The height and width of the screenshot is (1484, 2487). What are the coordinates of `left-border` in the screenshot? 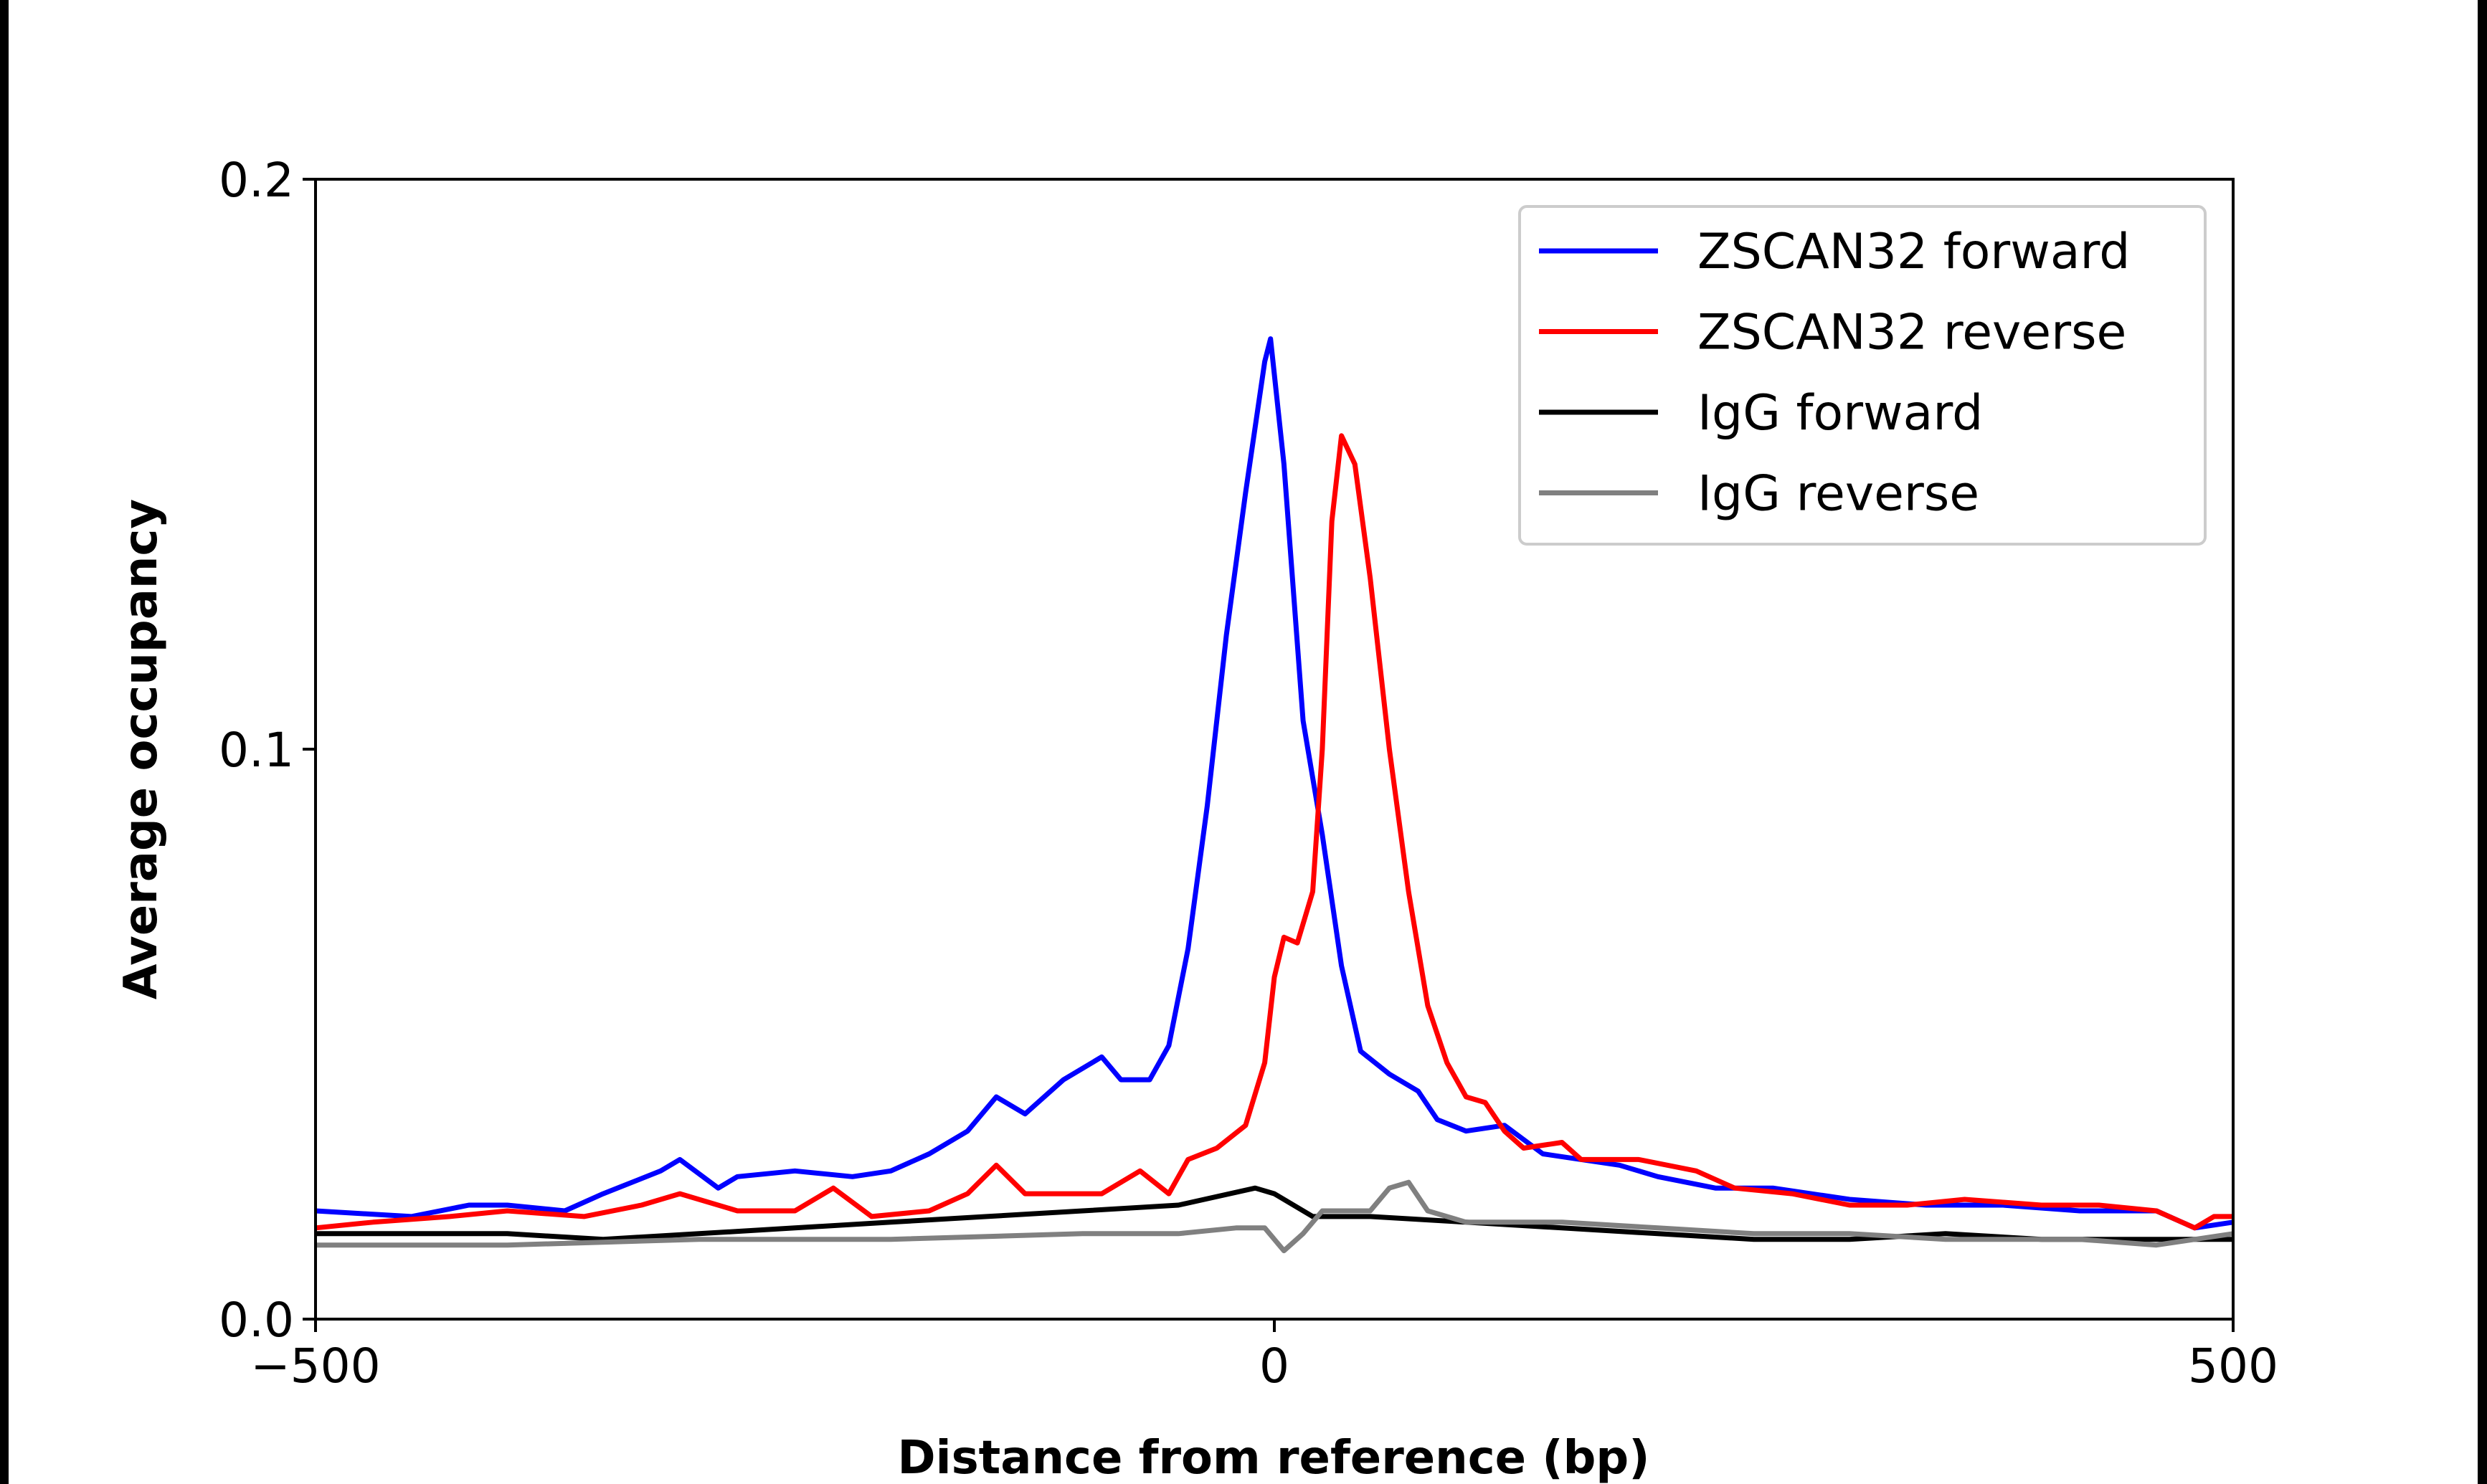 It's located at (5, 742).